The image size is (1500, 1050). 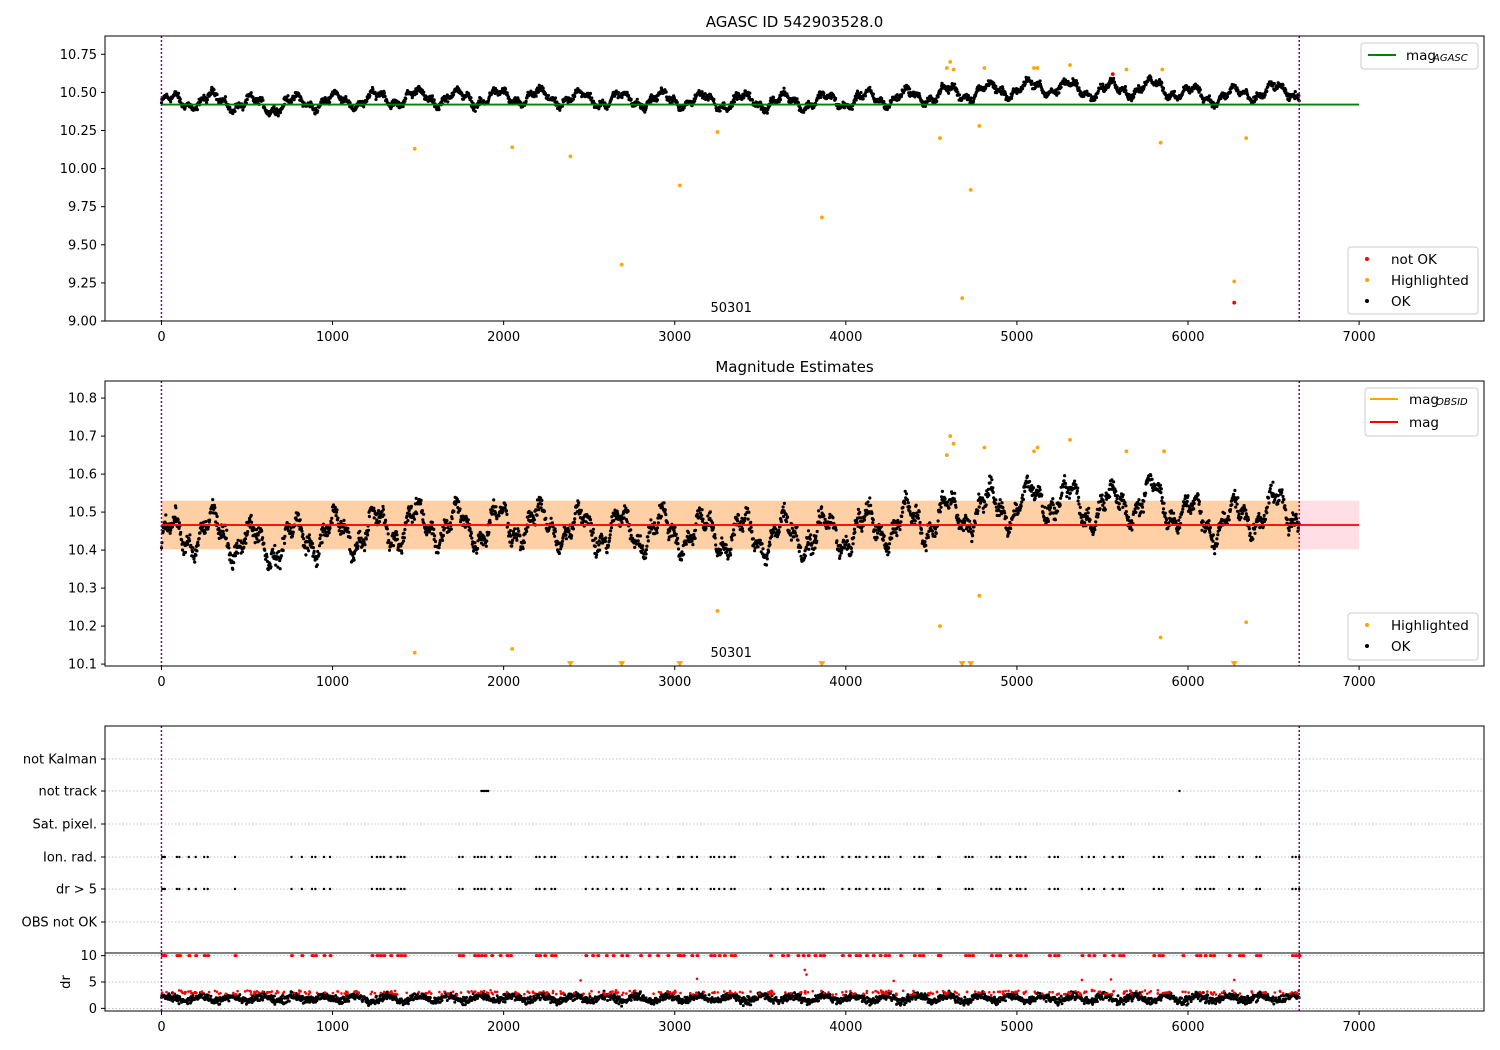 What do you see at coordinates (1419, 56) in the screenshot?
I see `legend-top` at bounding box center [1419, 56].